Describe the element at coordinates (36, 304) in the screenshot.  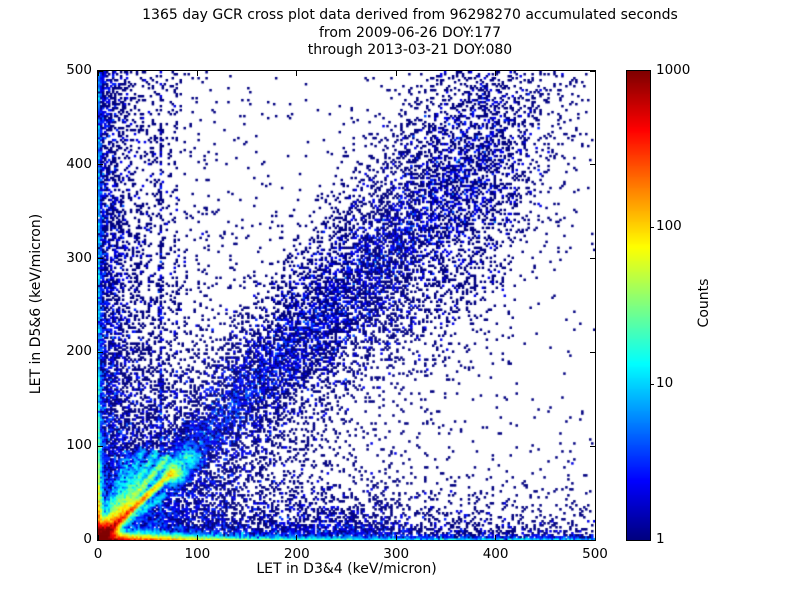
I see `y-axis-label: LET in D5&6 (keV/micron)` at that location.